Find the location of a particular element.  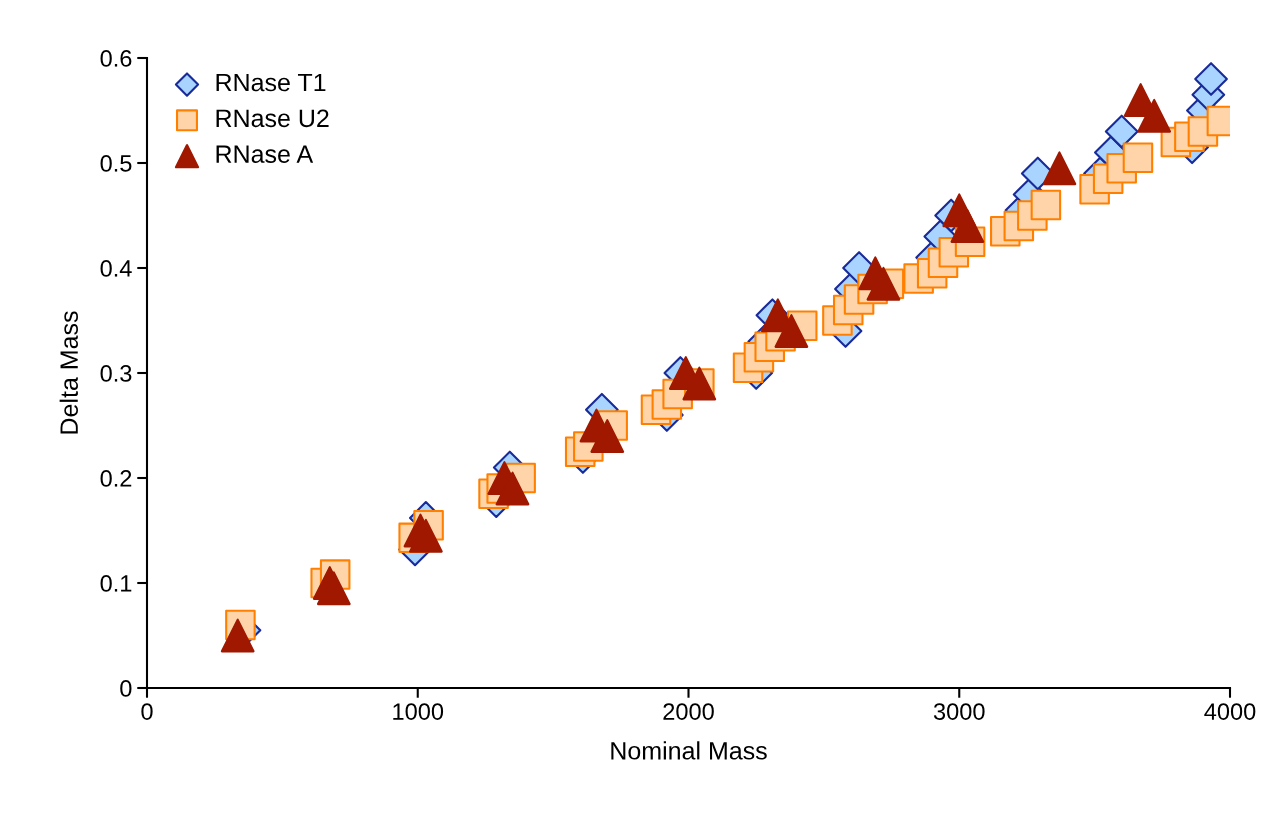

x-tick-label: 0 is located at coordinates (147, 711).